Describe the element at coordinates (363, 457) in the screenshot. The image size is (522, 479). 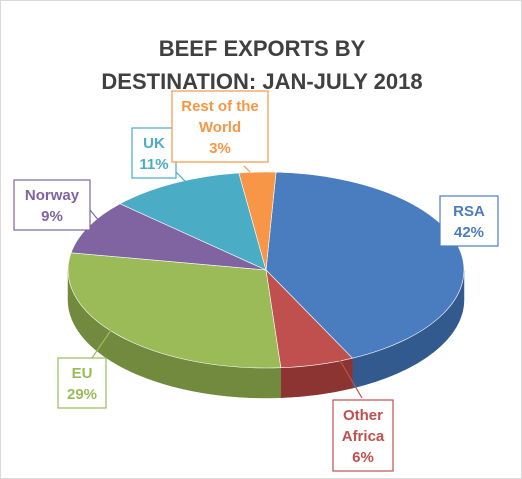
I see `data-label-value: 6%` at that location.